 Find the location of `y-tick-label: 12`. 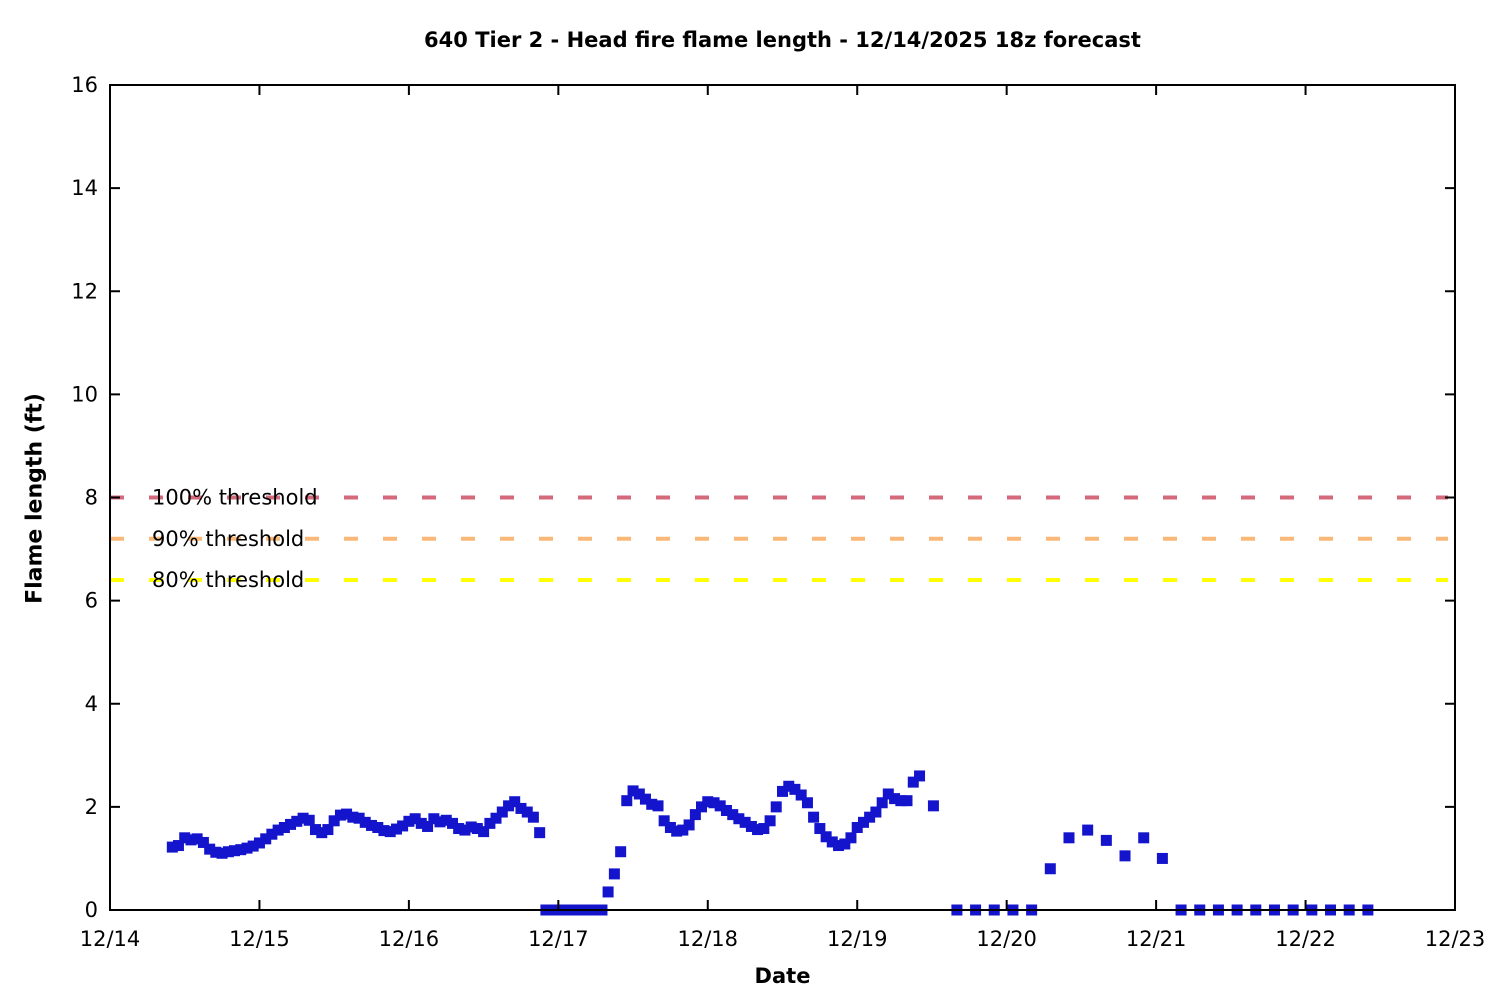

y-tick-label: 12 is located at coordinates (84, 291).